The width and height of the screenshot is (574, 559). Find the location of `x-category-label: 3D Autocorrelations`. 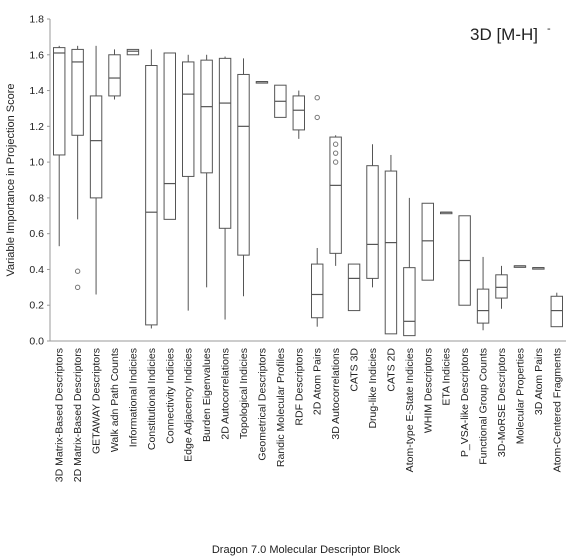

x-category-label: 3D Autocorrelations is located at coordinates (336, 394).